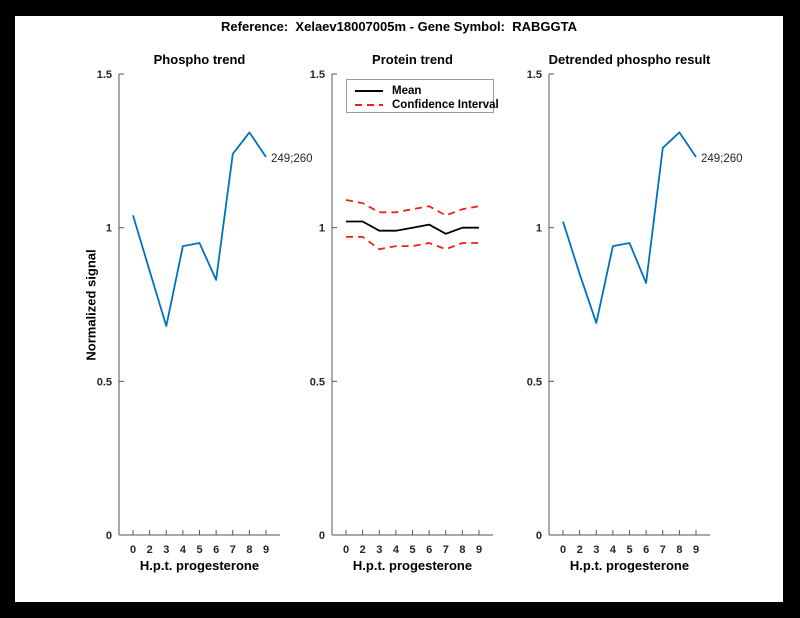  Describe the element at coordinates (369, 91) in the screenshot. I see `solid-line-swatch` at that location.